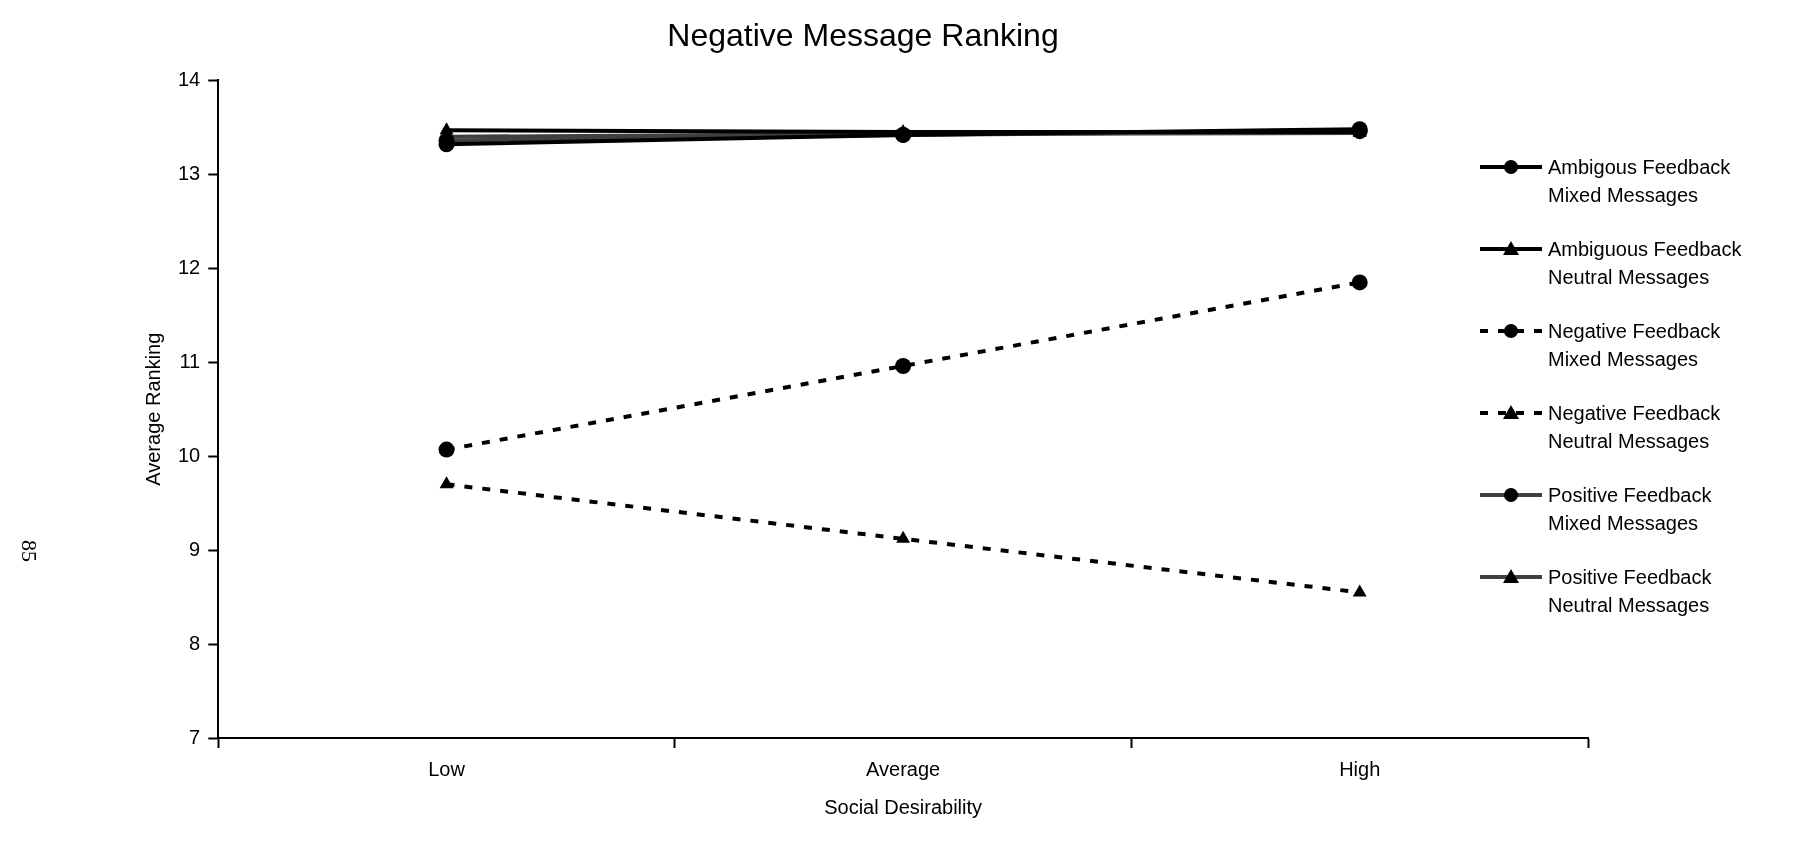 The width and height of the screenshot is (1808, 842). Describe the element at coordinates (189, 172) in the screenshot. I see `y-tick-label: 13` at that location.